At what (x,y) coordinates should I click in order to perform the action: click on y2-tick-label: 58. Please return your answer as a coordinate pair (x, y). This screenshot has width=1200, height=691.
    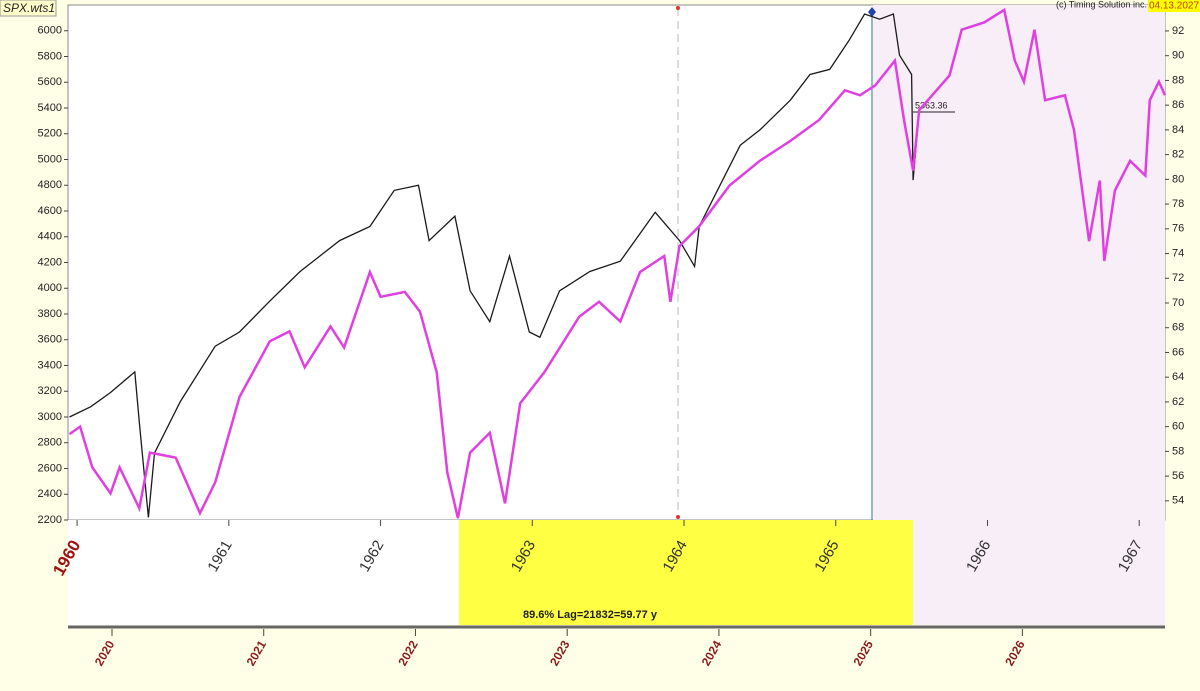
    Looking at the image, I should click on (1178, 451).